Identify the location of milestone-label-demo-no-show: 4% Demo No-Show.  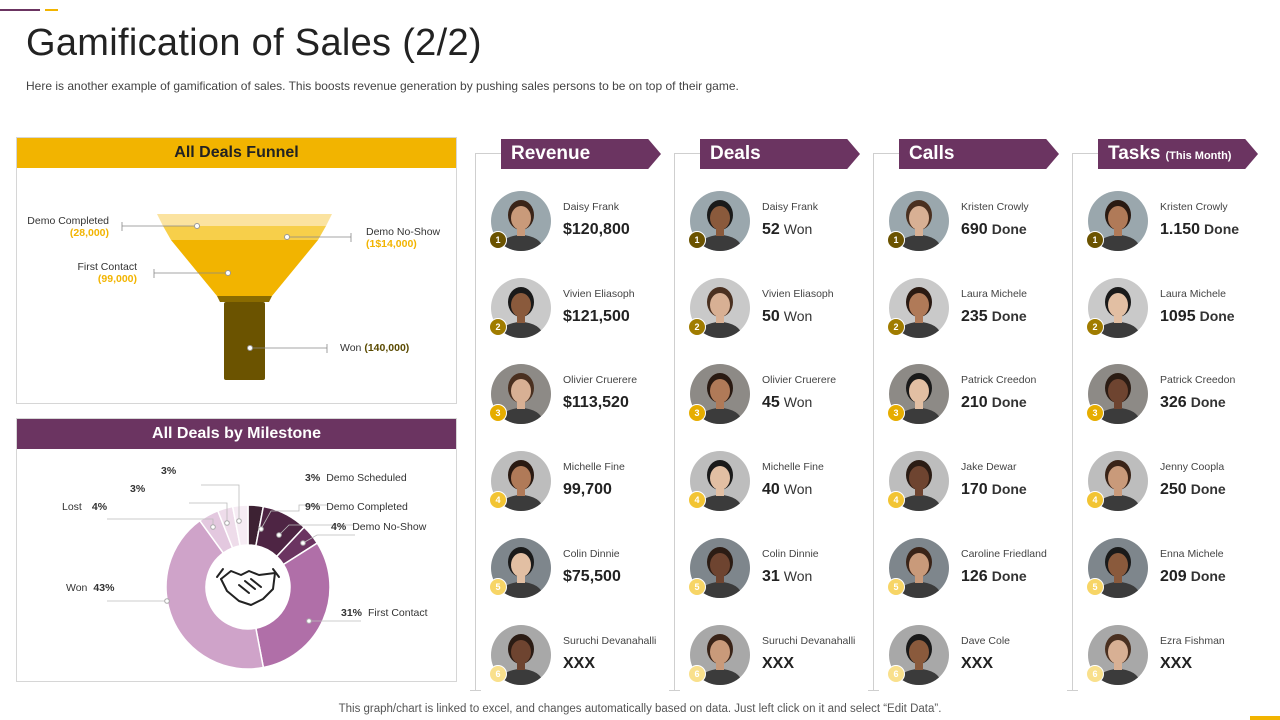
(379, 527).